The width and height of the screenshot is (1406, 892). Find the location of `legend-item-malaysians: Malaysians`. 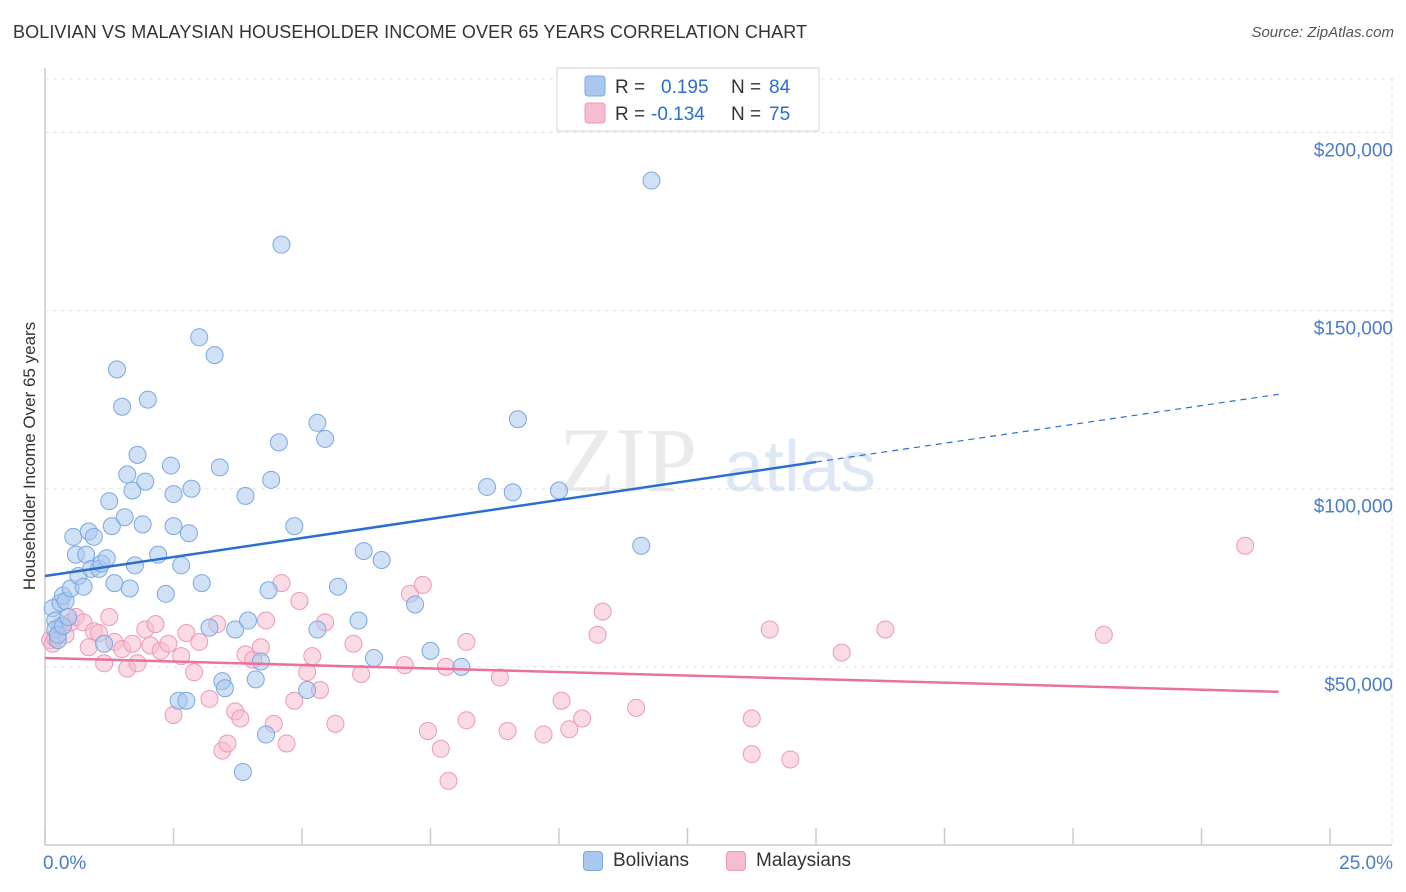

legend-item-malaysians: Malaysians is located at coordinates (788, 861).